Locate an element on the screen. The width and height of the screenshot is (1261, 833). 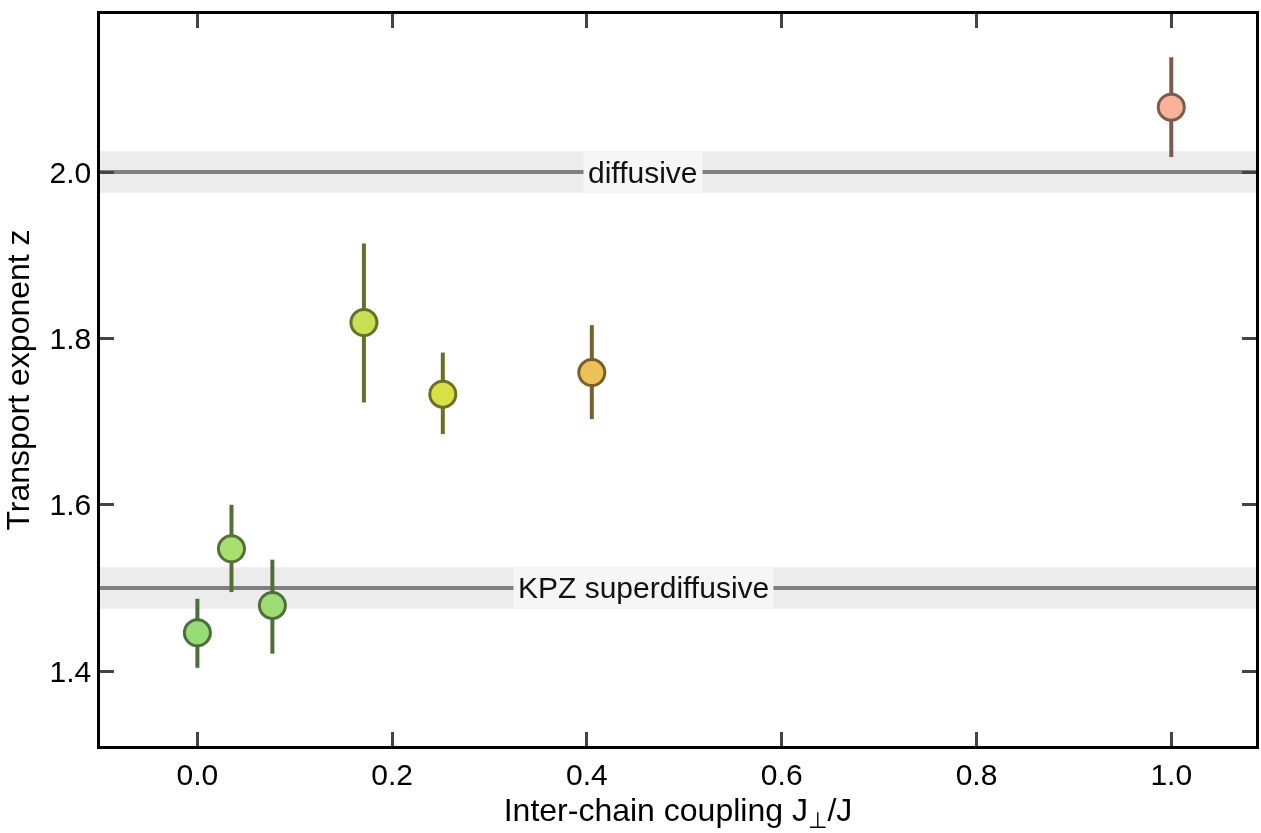
y-tick-label: 1.6 is located at coordinates (70, 505).